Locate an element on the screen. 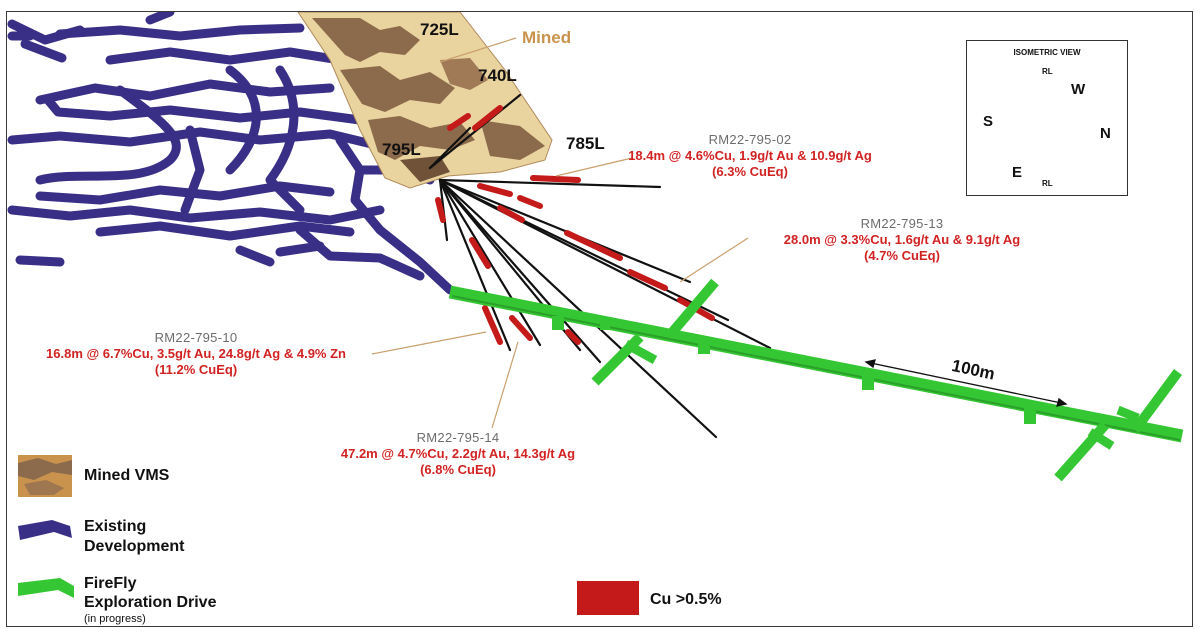  rl-bottom-label: RL is located at coordinates (1047, 183).